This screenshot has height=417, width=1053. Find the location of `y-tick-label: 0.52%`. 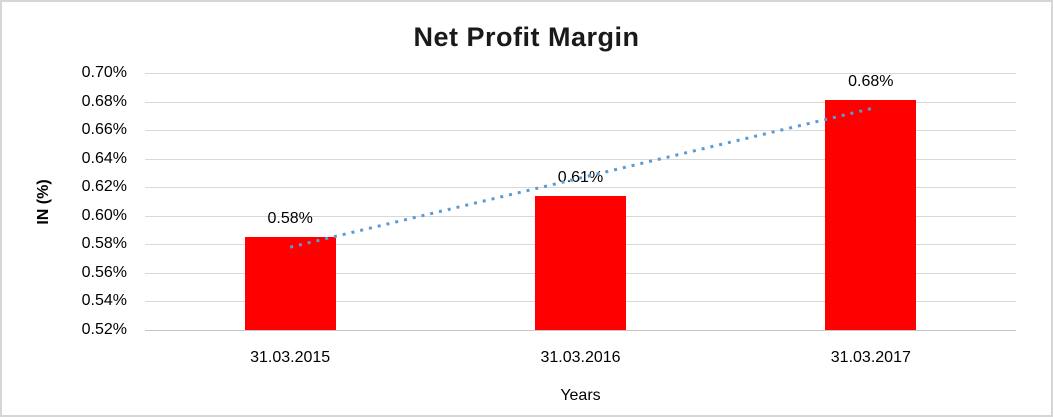

y-tick-label: 0.52% is located at coordinates (104, 329).